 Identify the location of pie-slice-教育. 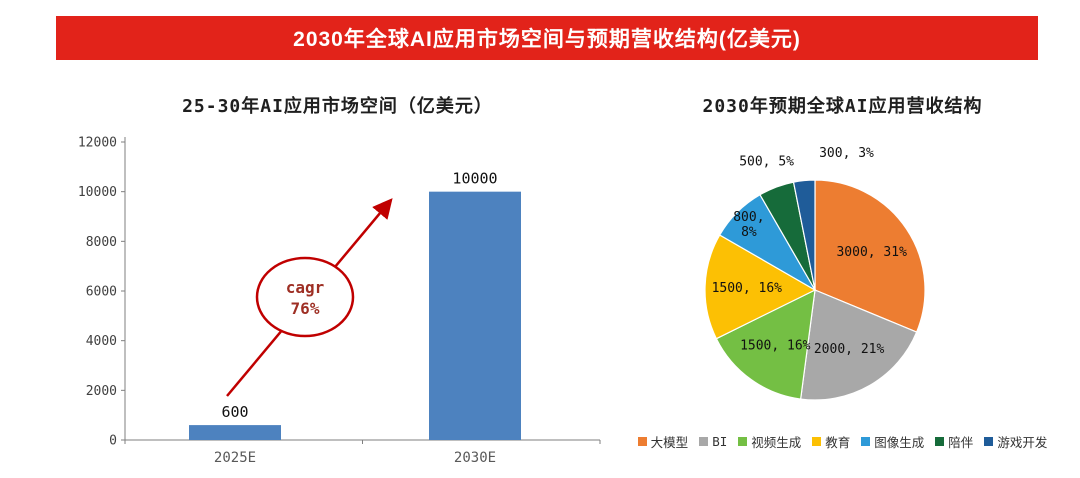
(760, 287).